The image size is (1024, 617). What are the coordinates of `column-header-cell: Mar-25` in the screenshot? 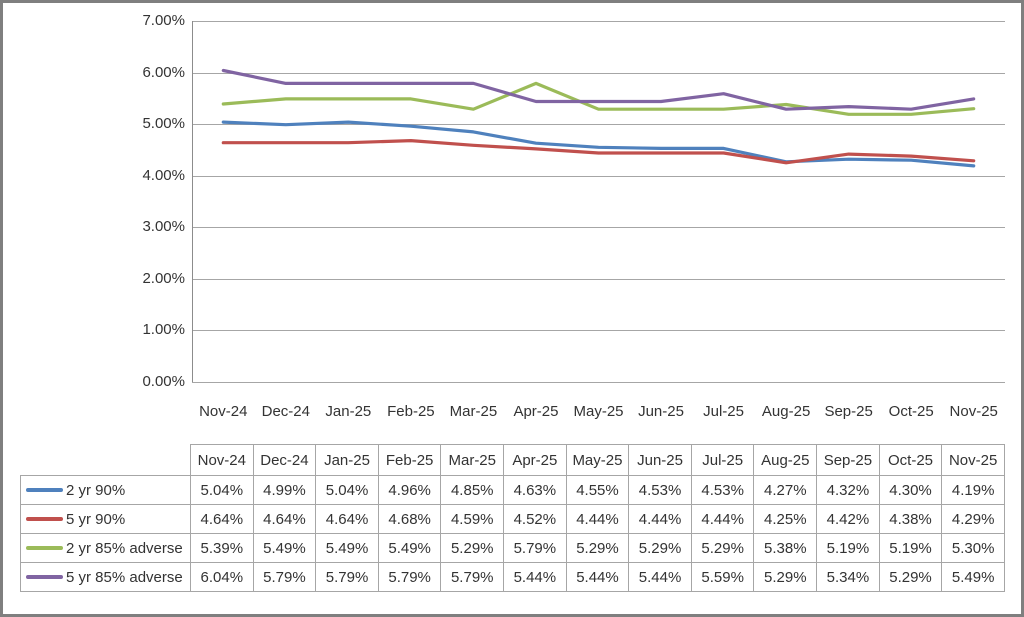 It's located at (472, 460).